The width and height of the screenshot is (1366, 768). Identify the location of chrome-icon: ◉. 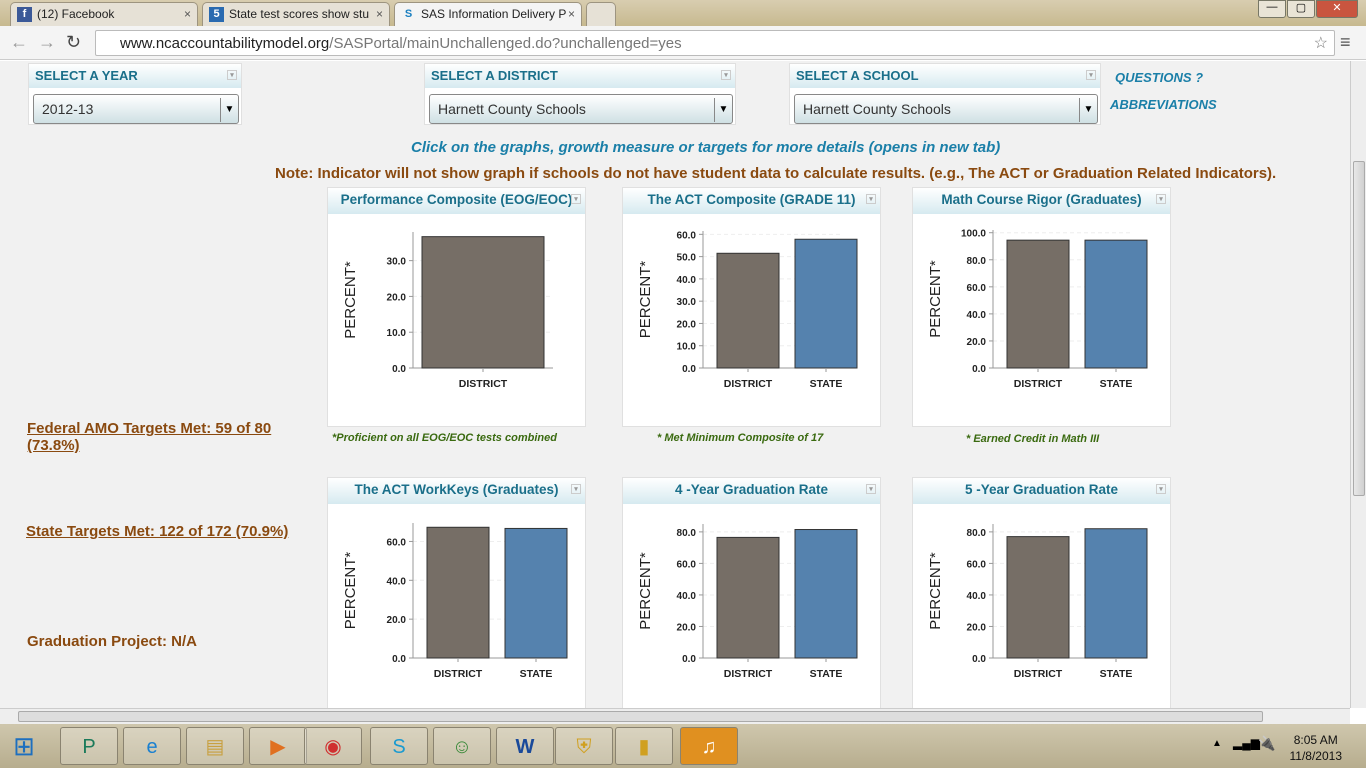
(333, 746).